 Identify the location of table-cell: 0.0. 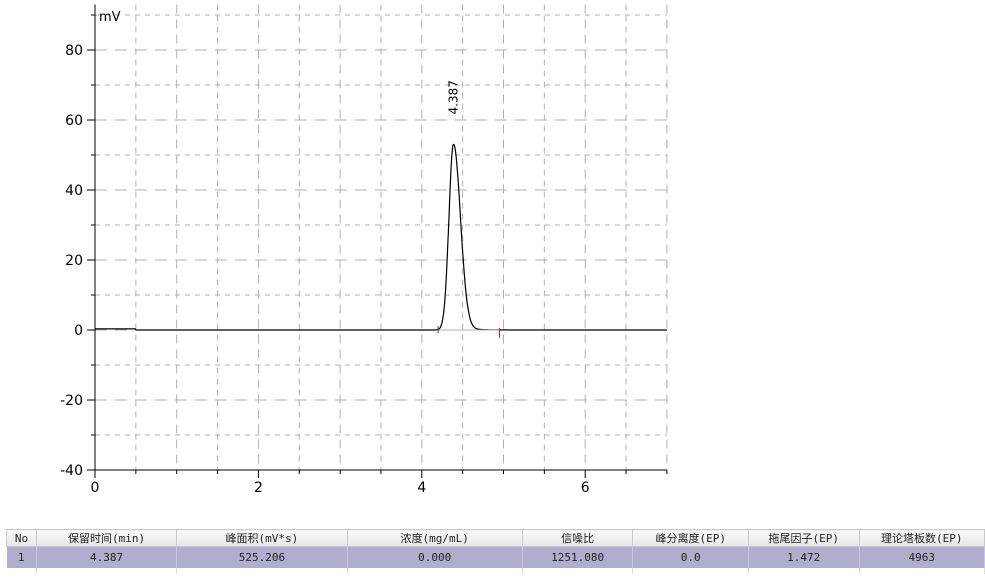
(690, 557).